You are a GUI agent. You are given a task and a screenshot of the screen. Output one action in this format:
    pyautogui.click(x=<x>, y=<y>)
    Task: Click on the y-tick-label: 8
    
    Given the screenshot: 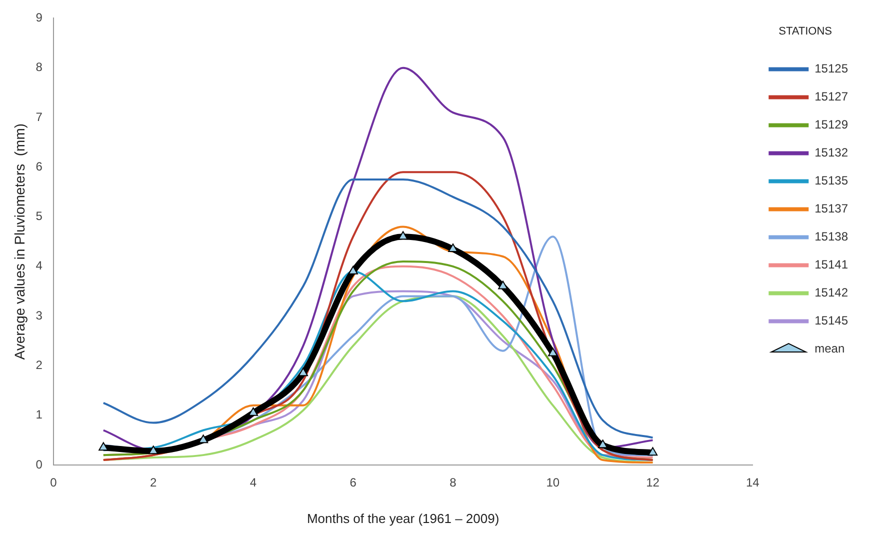 What is the action you would take?
    pyautogui.click(x=39, y=67)
    